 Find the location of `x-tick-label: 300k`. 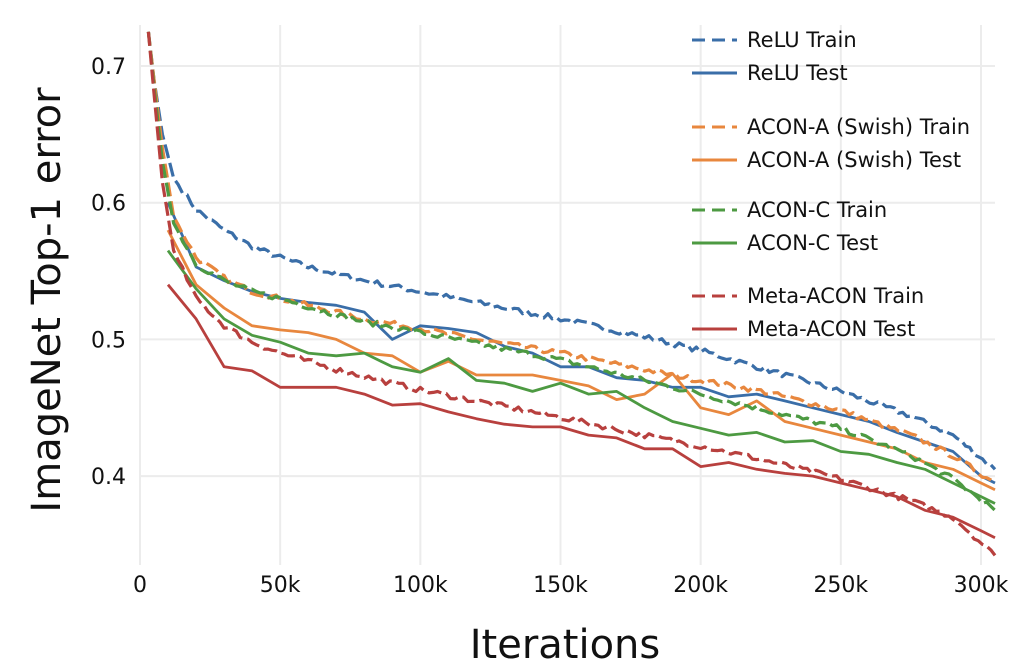

x-tick-label: 300k is located at coordinates (981, 585).